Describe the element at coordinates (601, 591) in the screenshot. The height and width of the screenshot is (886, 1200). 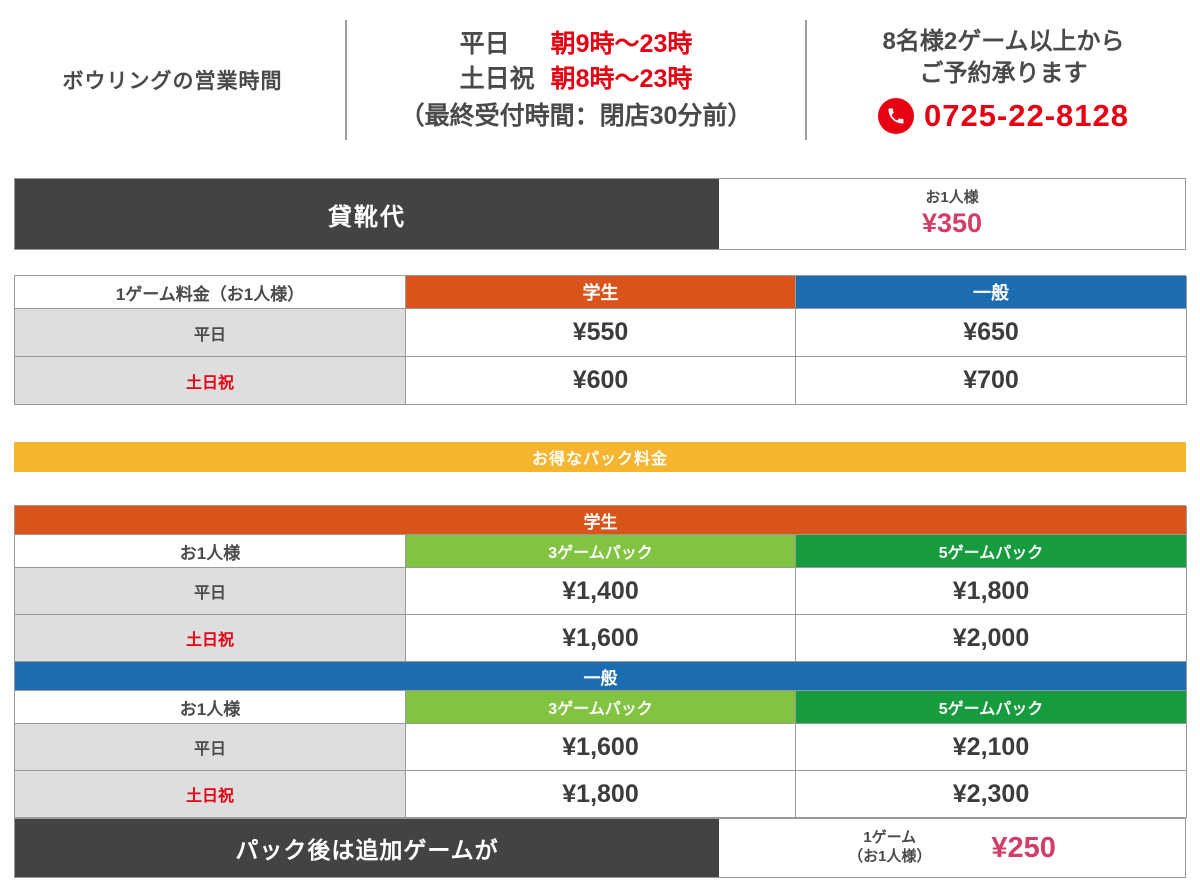
I see `pack-student-weekday-3game-price: ¥1,400` at that location.